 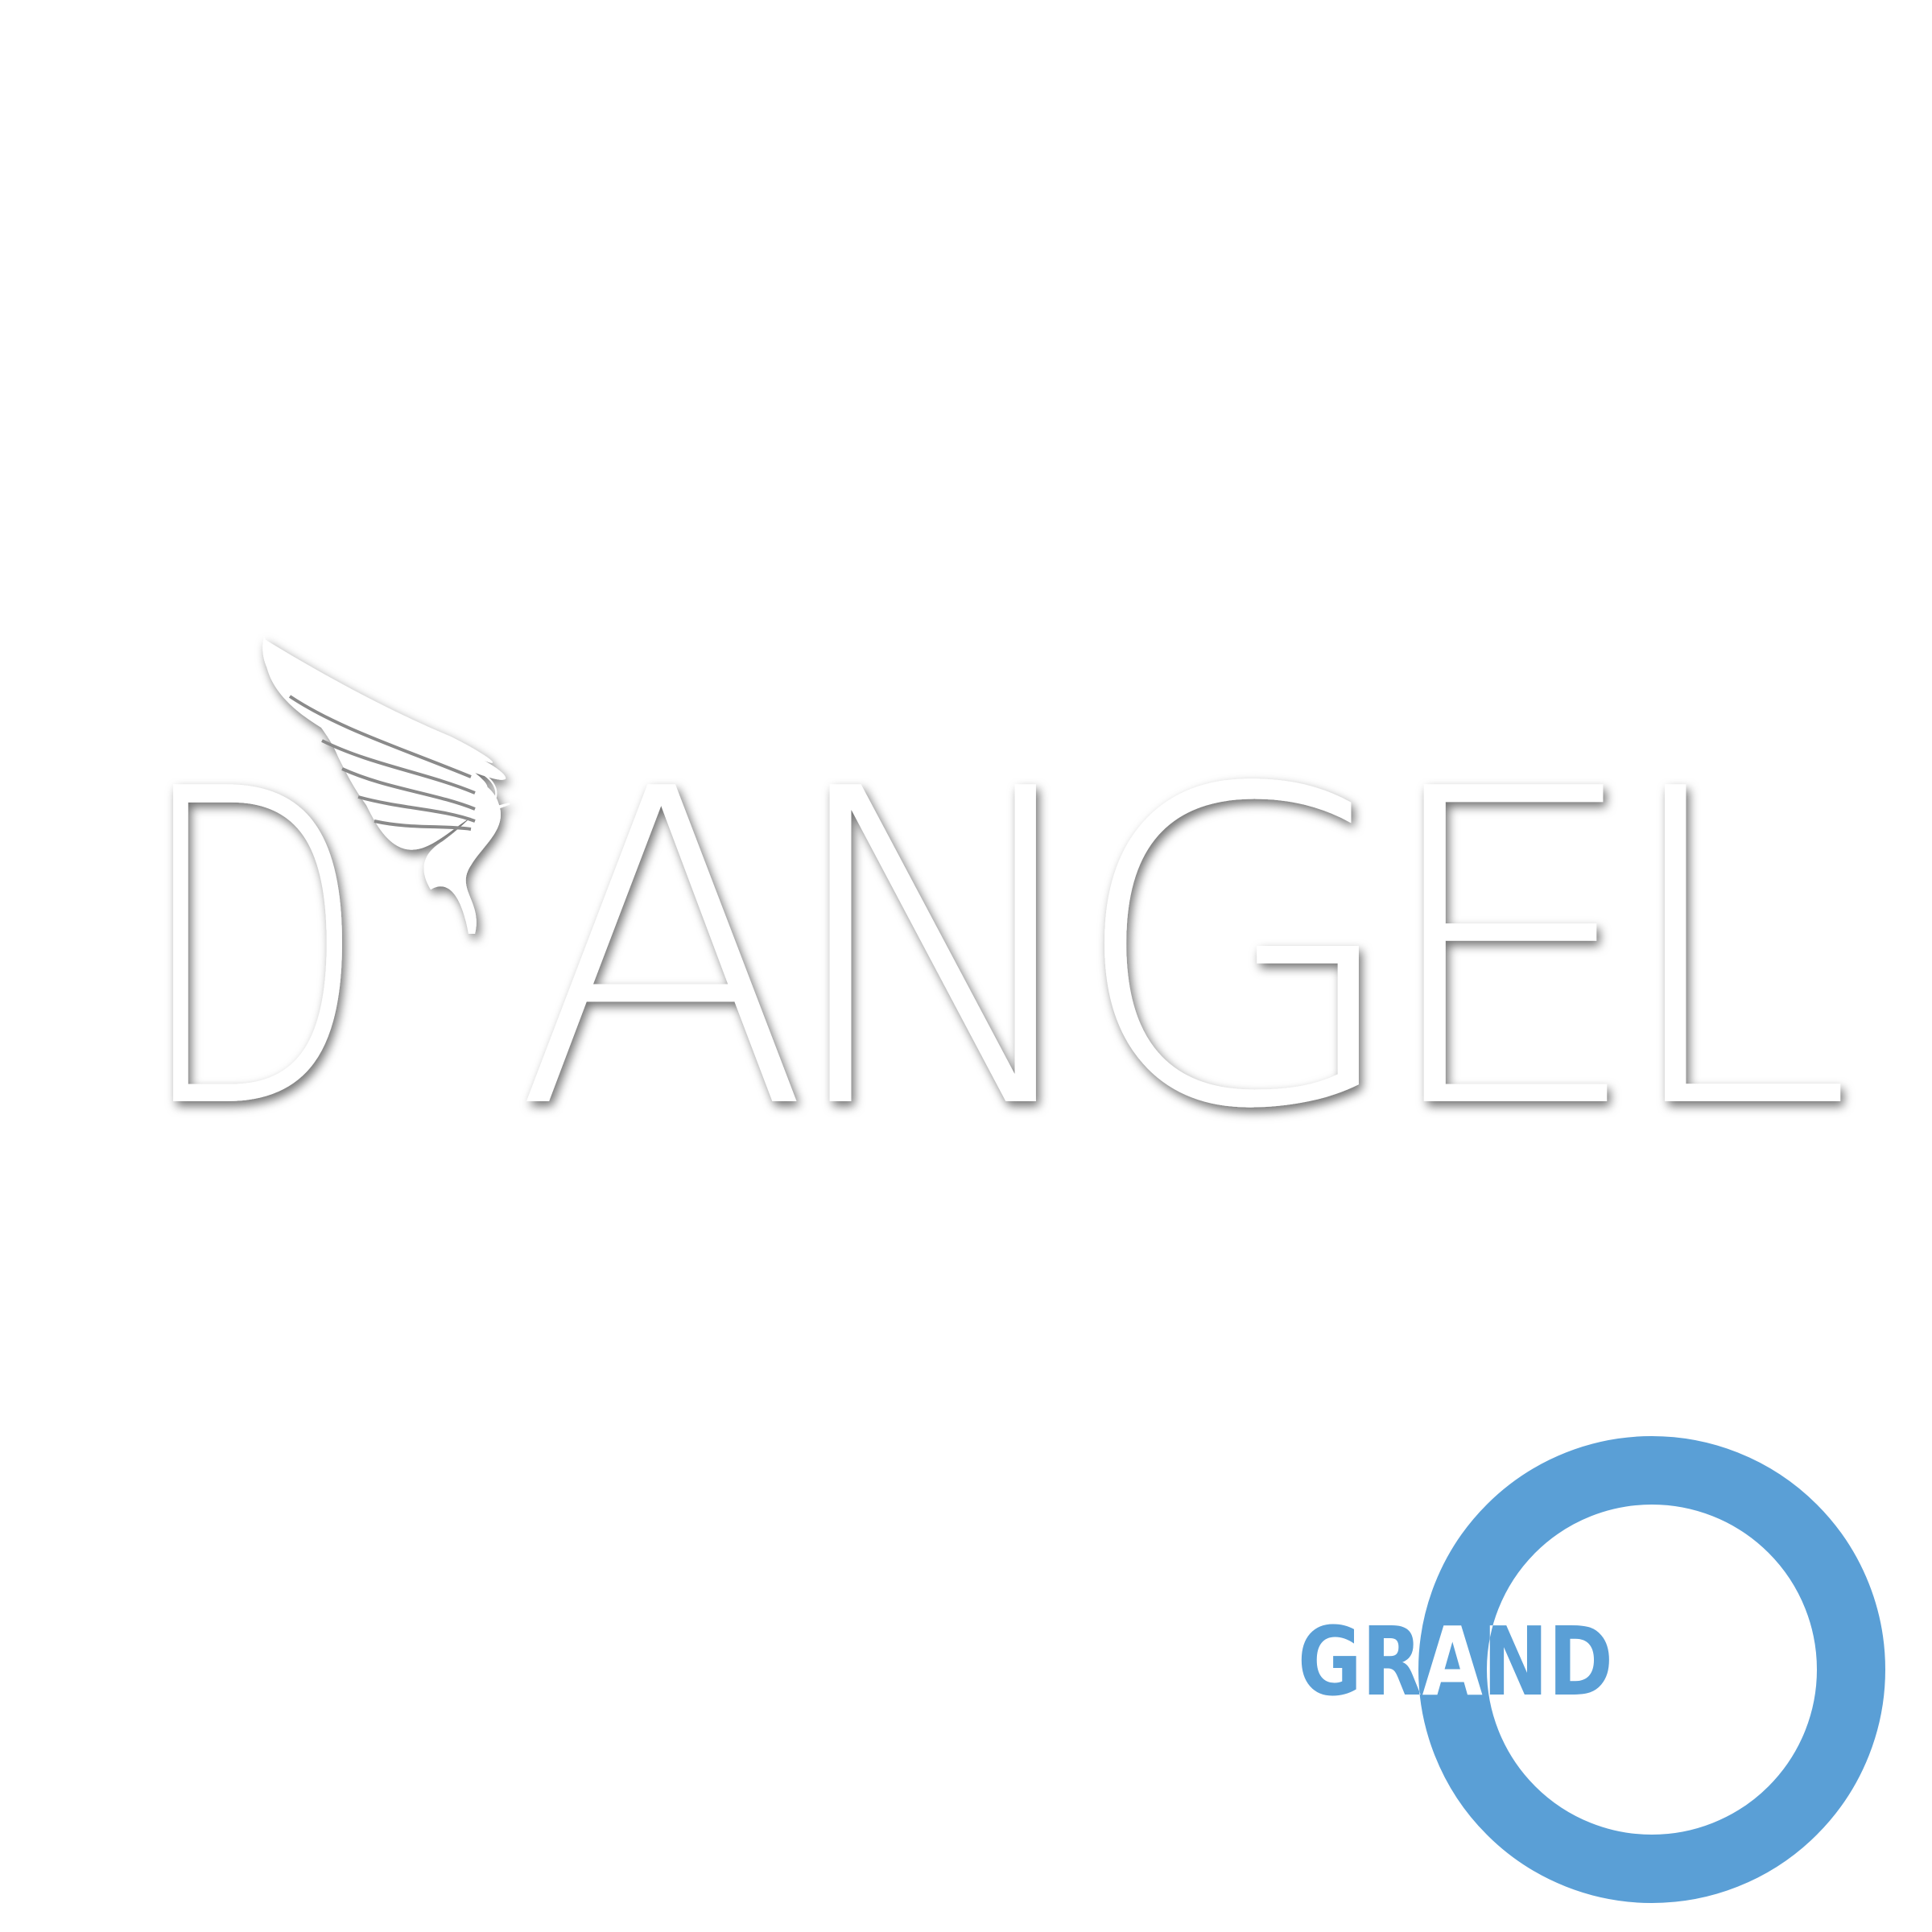 I want to click on grand-text: GRAND, so click(x=1455, y=1661).